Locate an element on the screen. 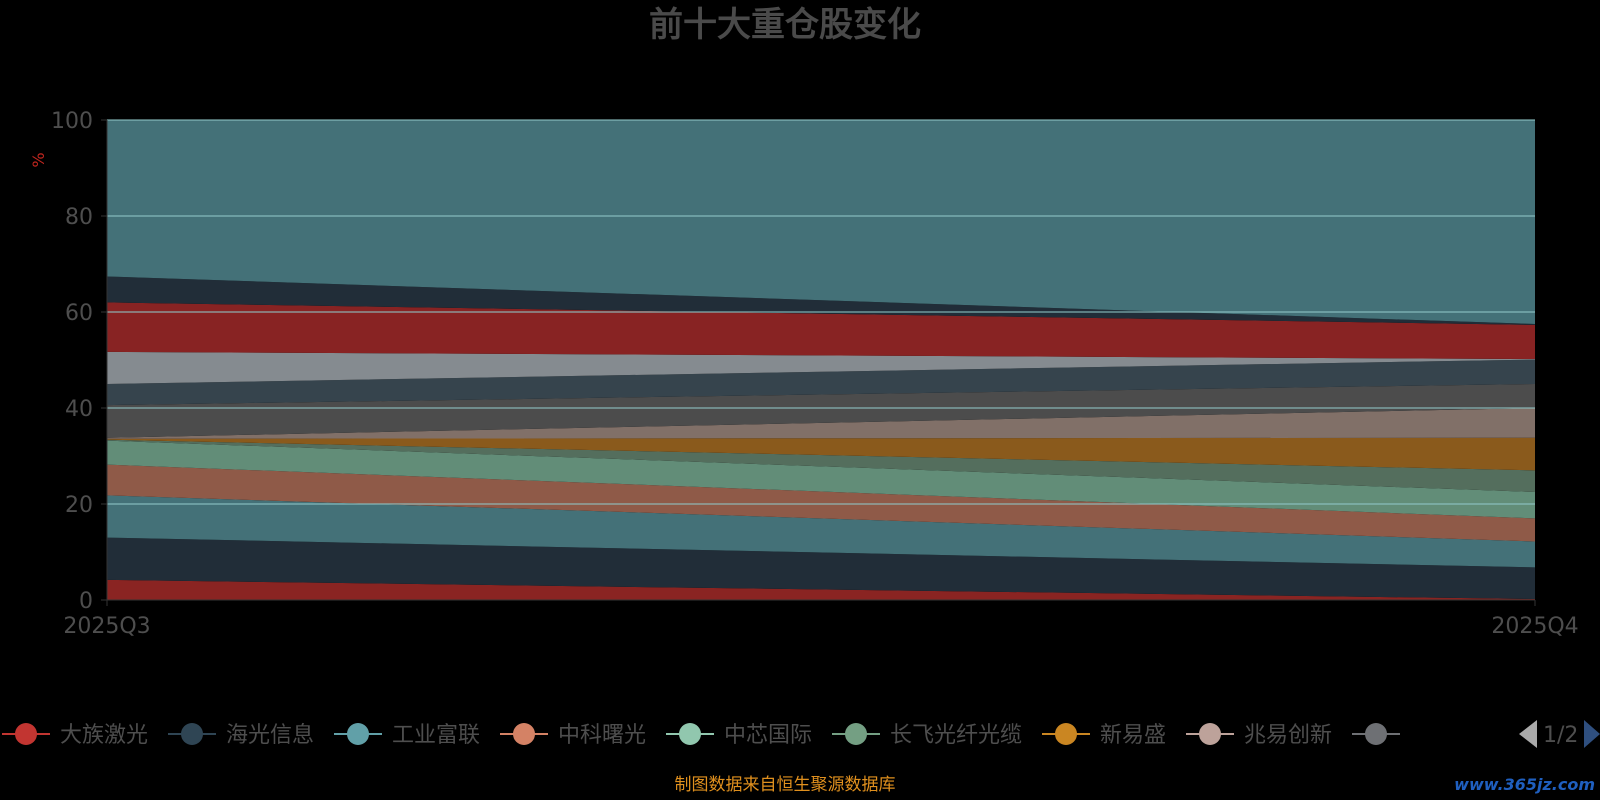 This screenshot has width=1600, height=800. y-tick-label-4: 80 is located at coordinates (79, 217).